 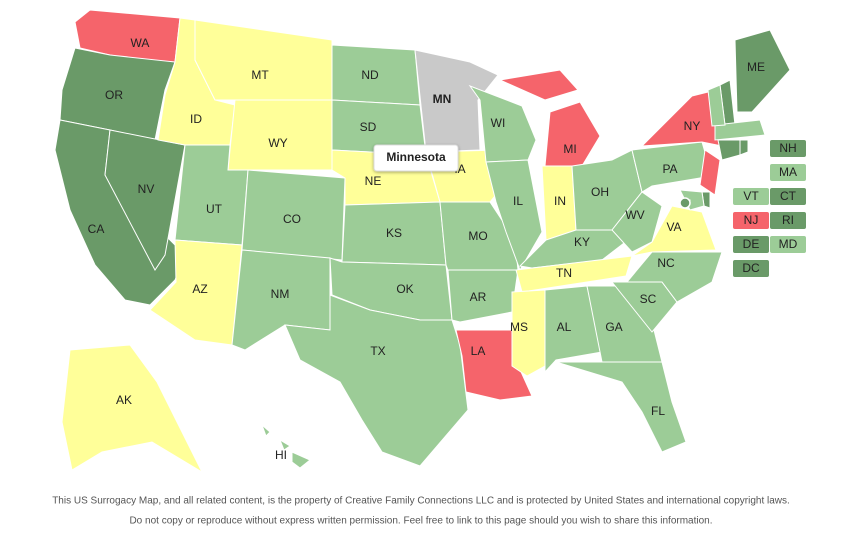 I want to click on state-label: FL, so click(x=658, y=411).